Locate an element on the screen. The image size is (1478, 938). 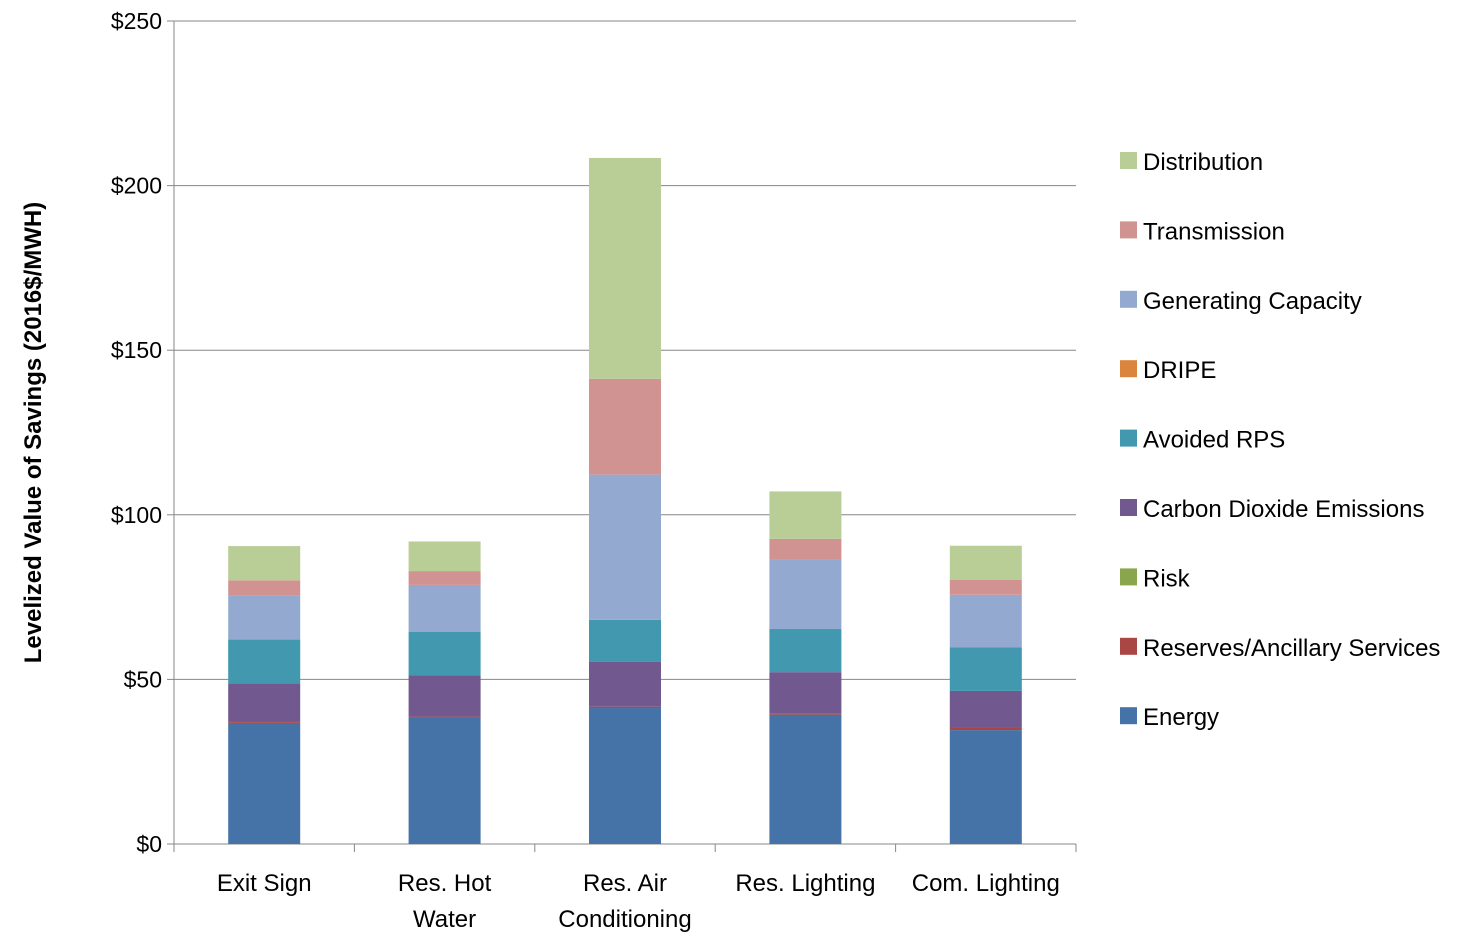
x-category-label: Res. Lighting is located at coordinates (805, 883).